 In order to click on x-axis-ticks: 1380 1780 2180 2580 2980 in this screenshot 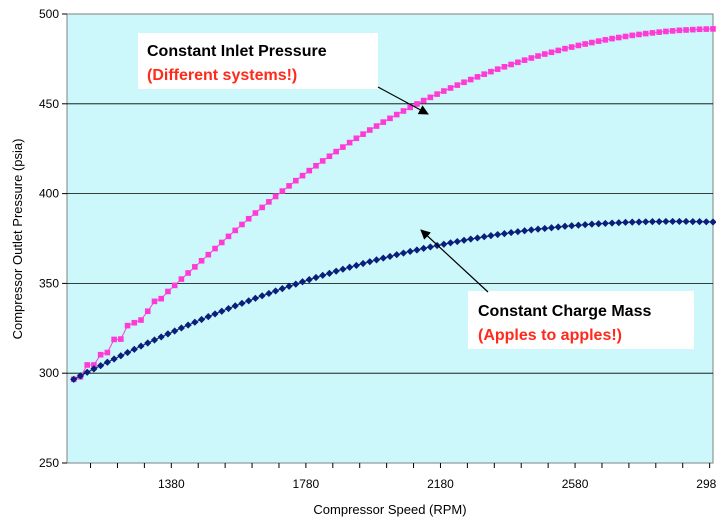, I will do `click(403, 477)`.